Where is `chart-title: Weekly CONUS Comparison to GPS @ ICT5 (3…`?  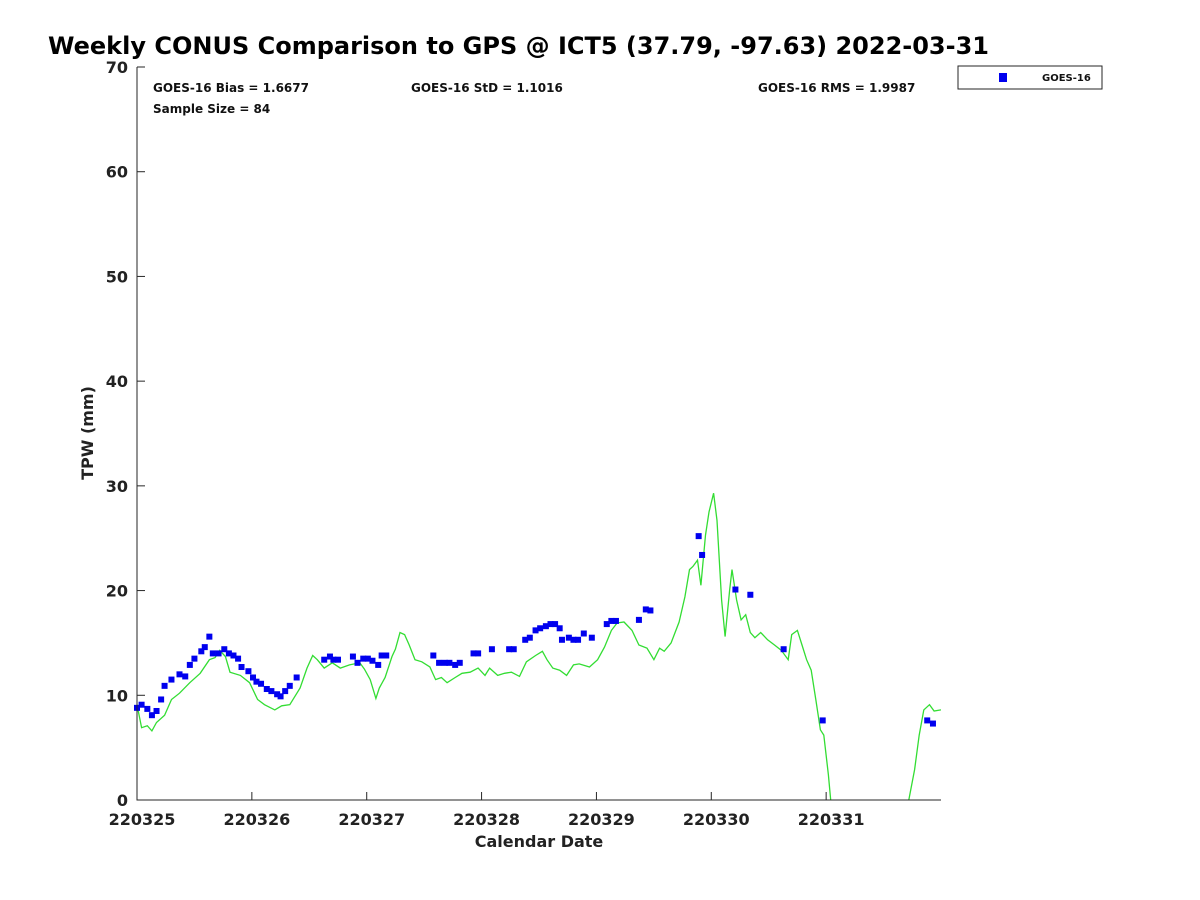
chart-title: Weekly CONUS Comparison to GPS @ ICT5 (3… is located at coordinates (518, 46).